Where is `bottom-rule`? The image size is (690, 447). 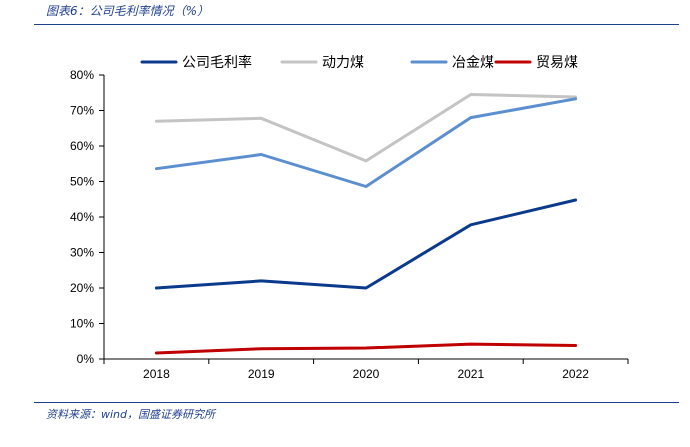 bottom-rule is located at coordinates (356, 402).